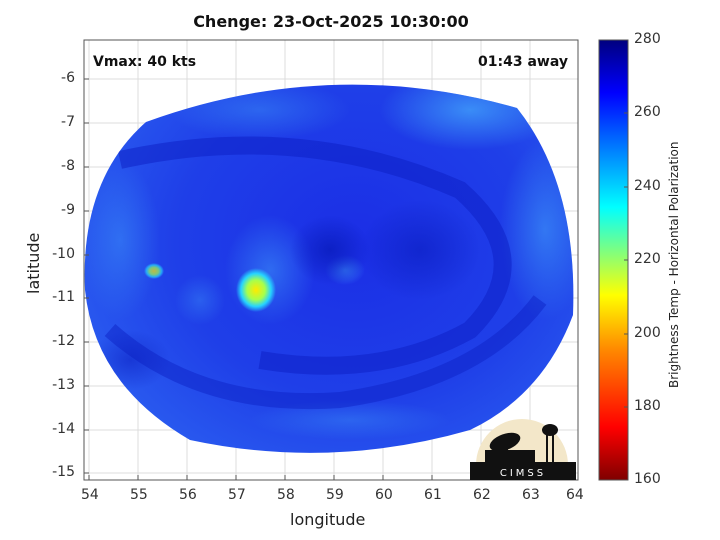 The width and height of the screenshot is (720, 540). What do you see at coordinates (188, 495) in the screenshot?
I see `x-tick-label: 56` at bounding box center [188, 495].